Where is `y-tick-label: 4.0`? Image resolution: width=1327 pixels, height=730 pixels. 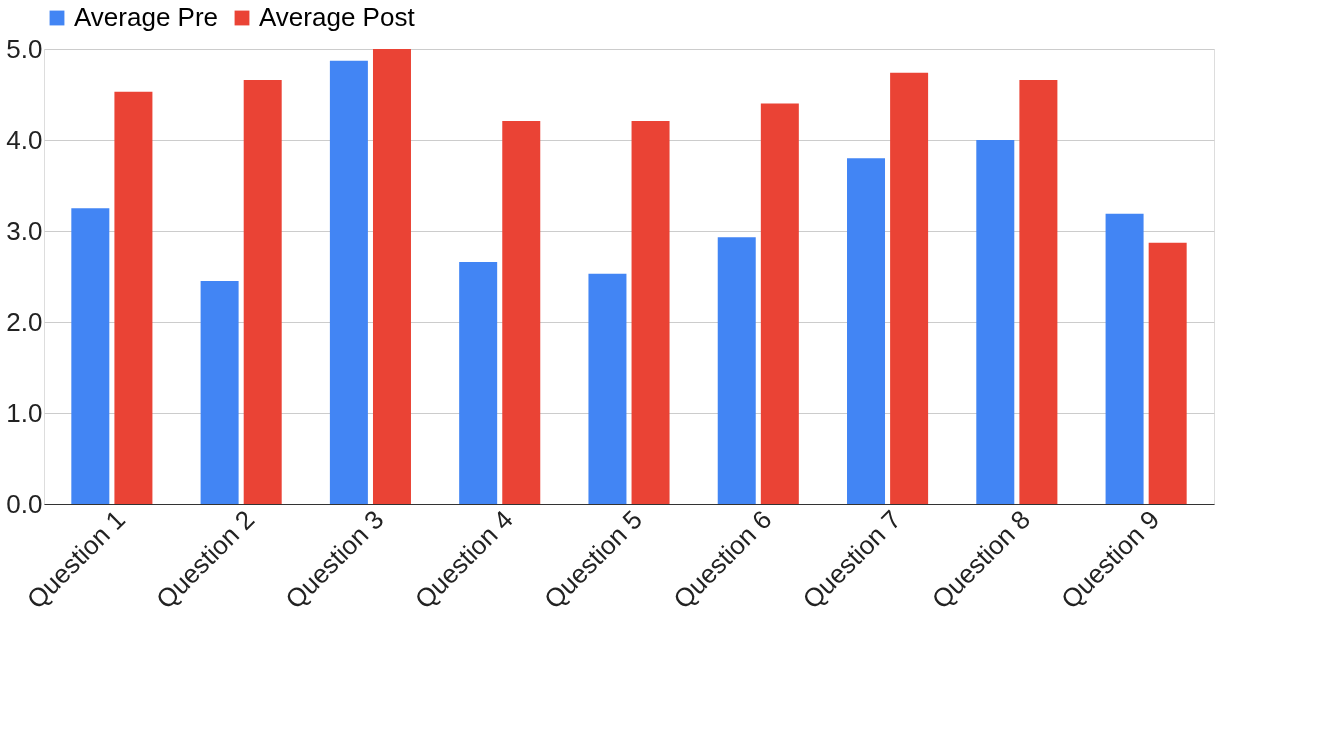
y-tick-label: 4.0 is located at coordinates (24, 139).